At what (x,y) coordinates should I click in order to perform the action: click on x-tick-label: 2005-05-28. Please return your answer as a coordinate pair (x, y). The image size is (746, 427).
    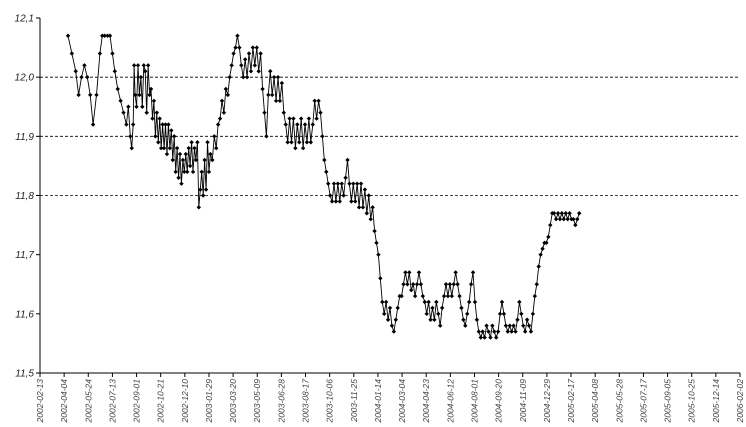
    Looking at the image, I should click on (619, 401).